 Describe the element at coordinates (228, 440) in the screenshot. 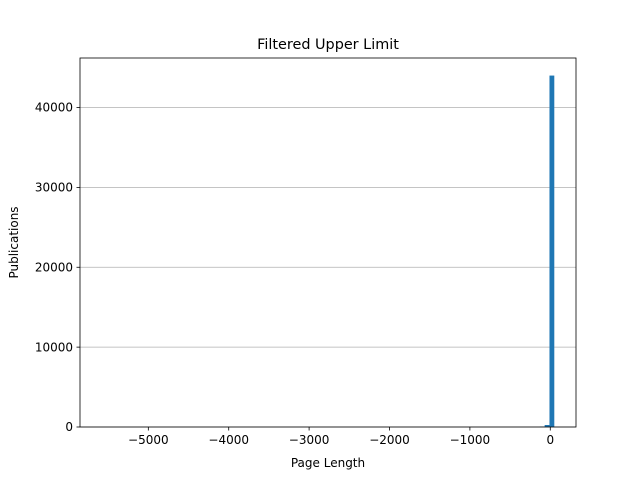

I see `x-tick-label: −4000` at that location.